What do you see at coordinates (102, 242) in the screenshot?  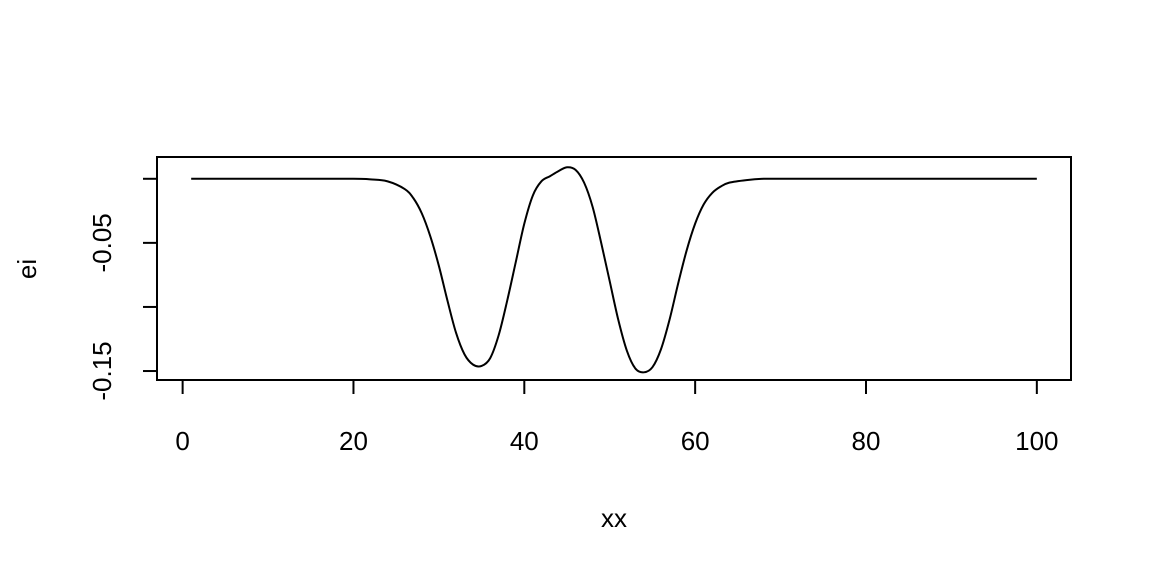 I see `y-tick-label: -0.05` at bounding box center [102, 242].